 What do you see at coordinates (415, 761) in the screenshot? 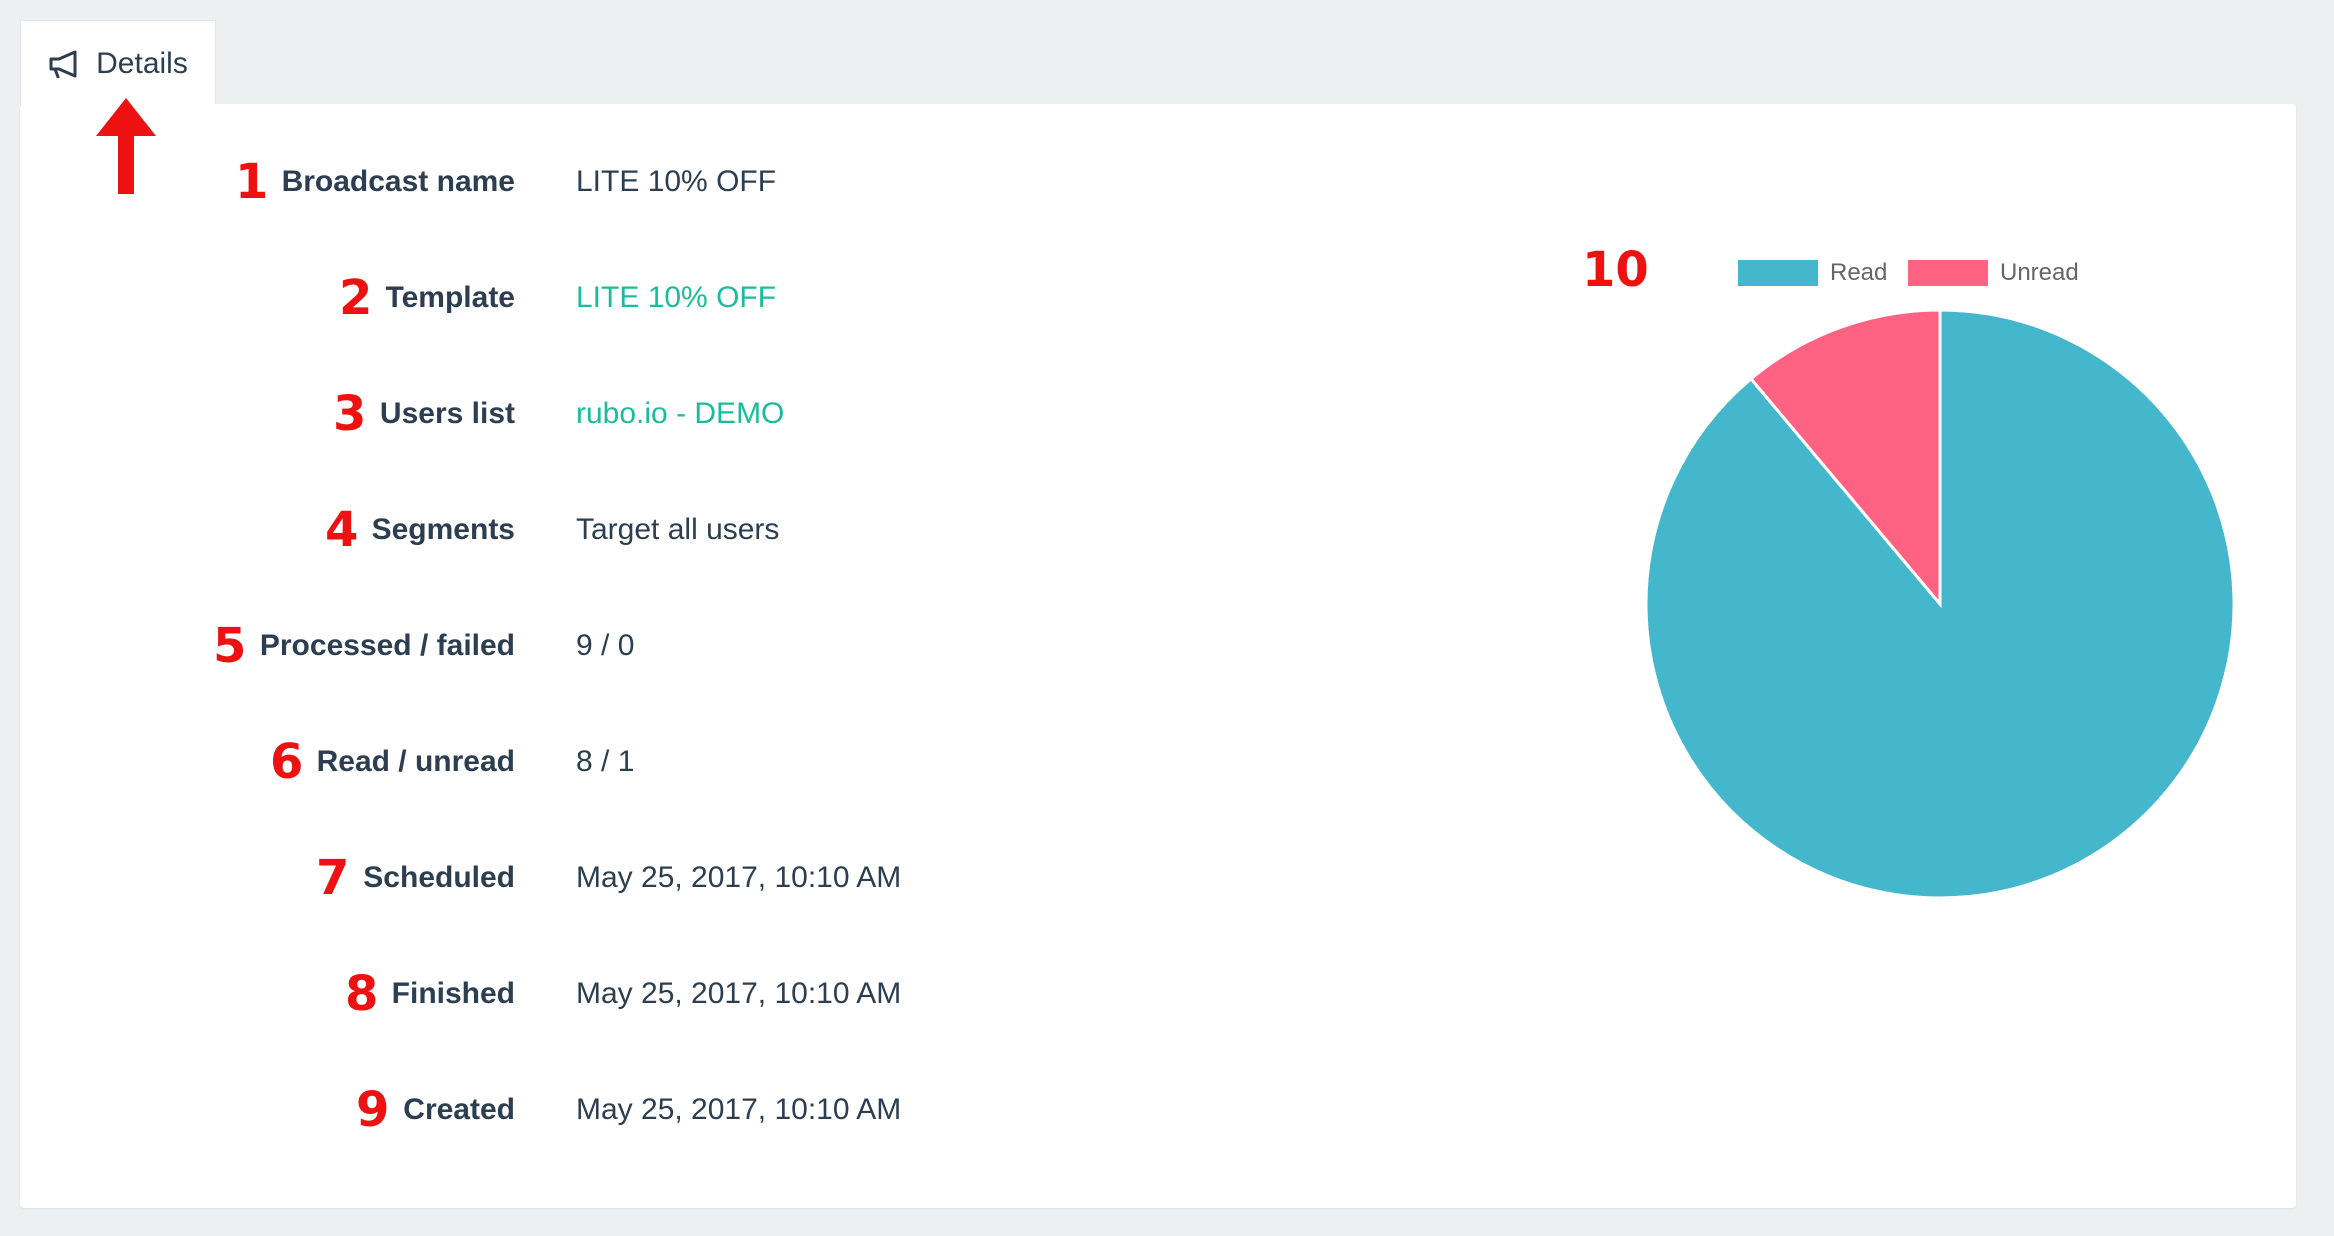
I see `detail-label: Read / unread` at bounding box center [415, 761].